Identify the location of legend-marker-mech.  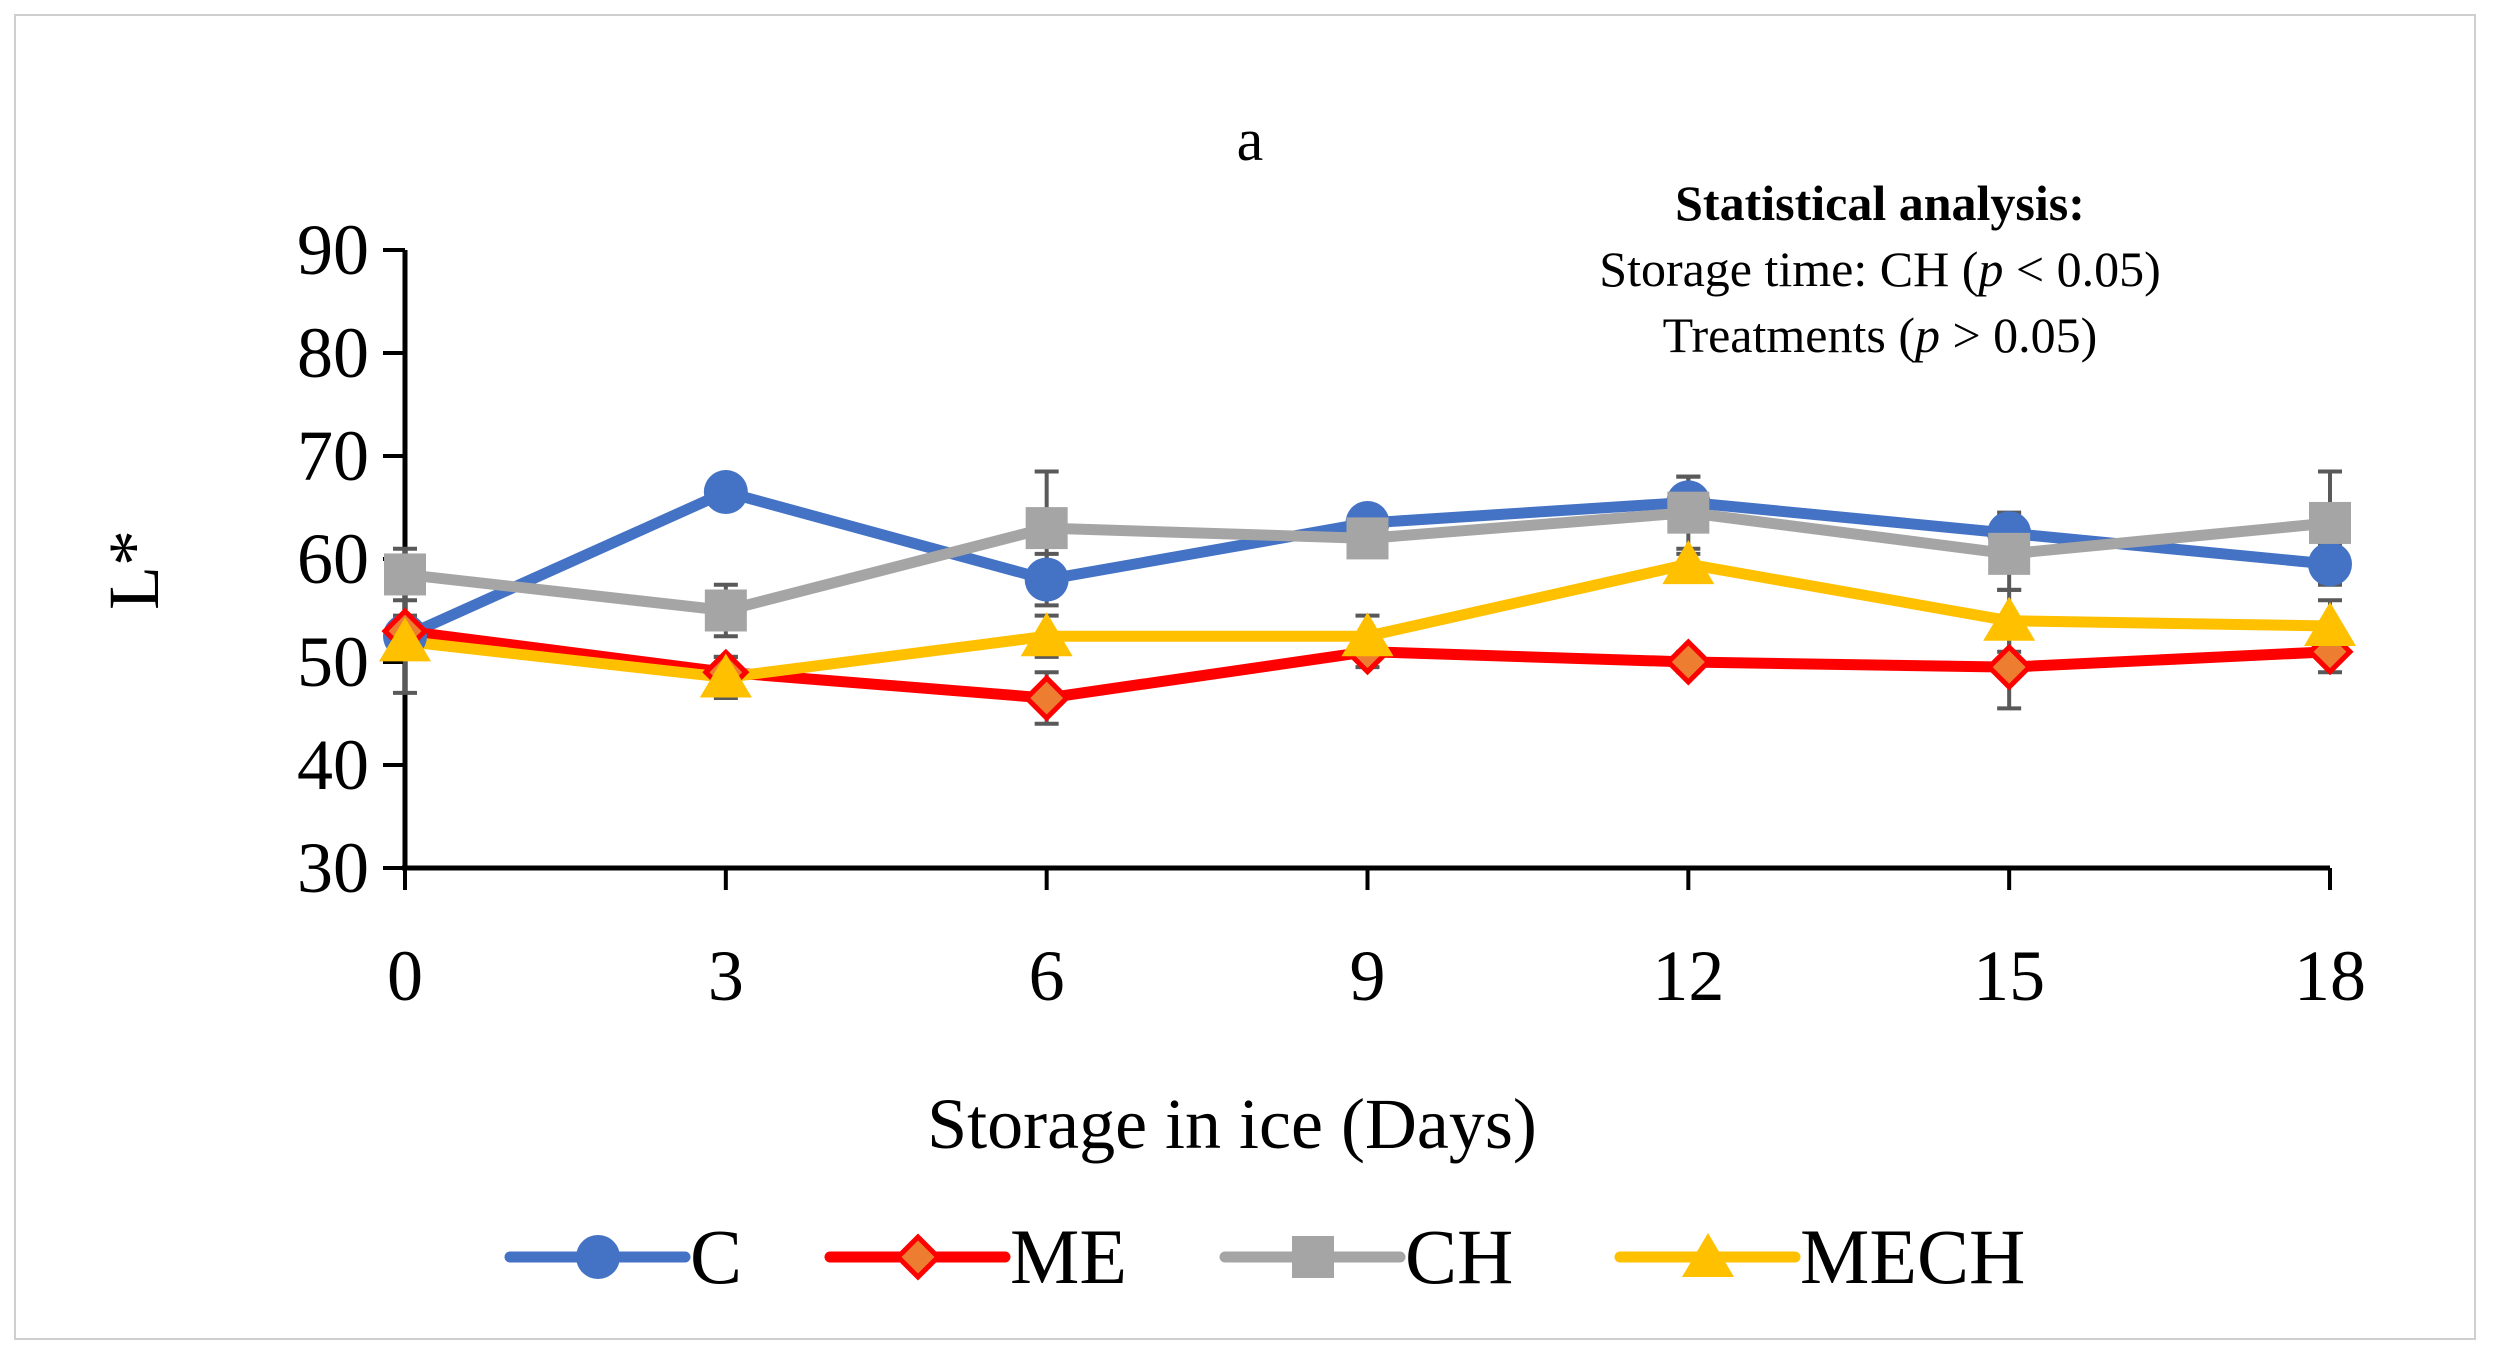
(1708, 1255).